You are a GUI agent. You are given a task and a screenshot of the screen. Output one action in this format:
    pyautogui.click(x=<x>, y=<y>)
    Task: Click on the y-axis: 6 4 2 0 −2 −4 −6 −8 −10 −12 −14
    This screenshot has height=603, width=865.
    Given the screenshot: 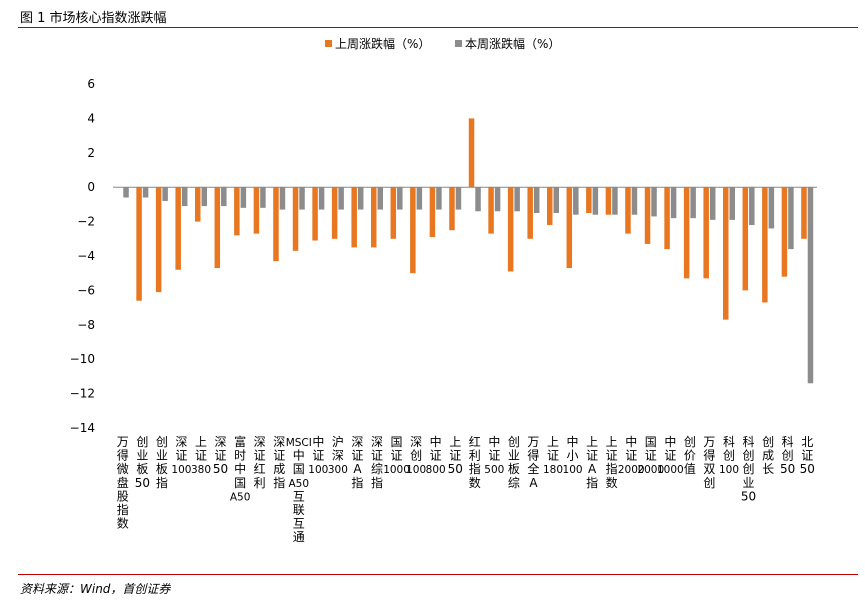 What is the action you would take?
    pyautogui.click(x=82, y=256)
    